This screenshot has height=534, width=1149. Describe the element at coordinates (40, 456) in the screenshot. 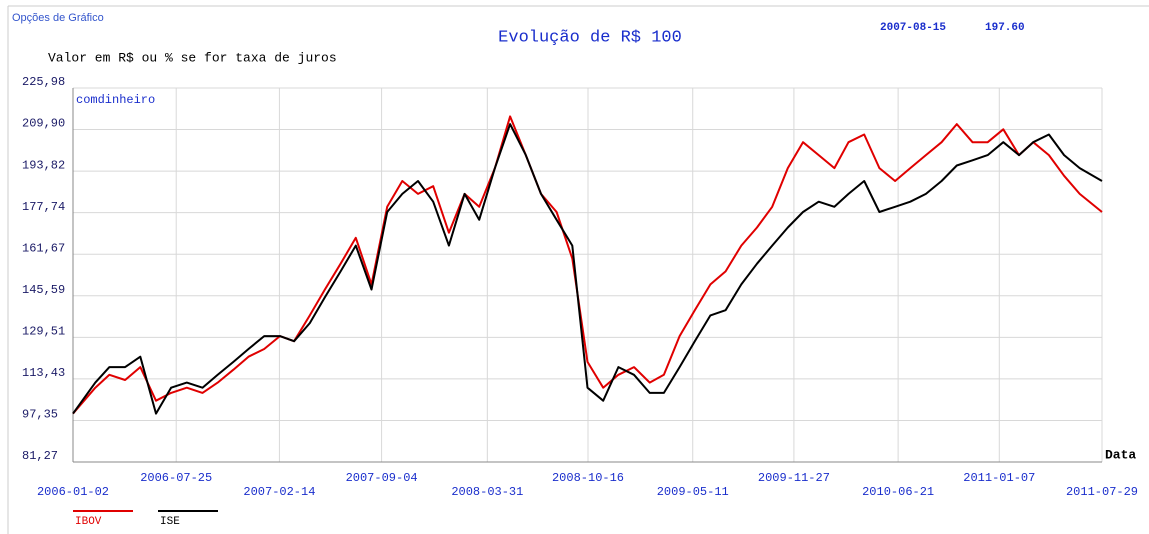

I see `y-tick-label: 81,27` at that location.